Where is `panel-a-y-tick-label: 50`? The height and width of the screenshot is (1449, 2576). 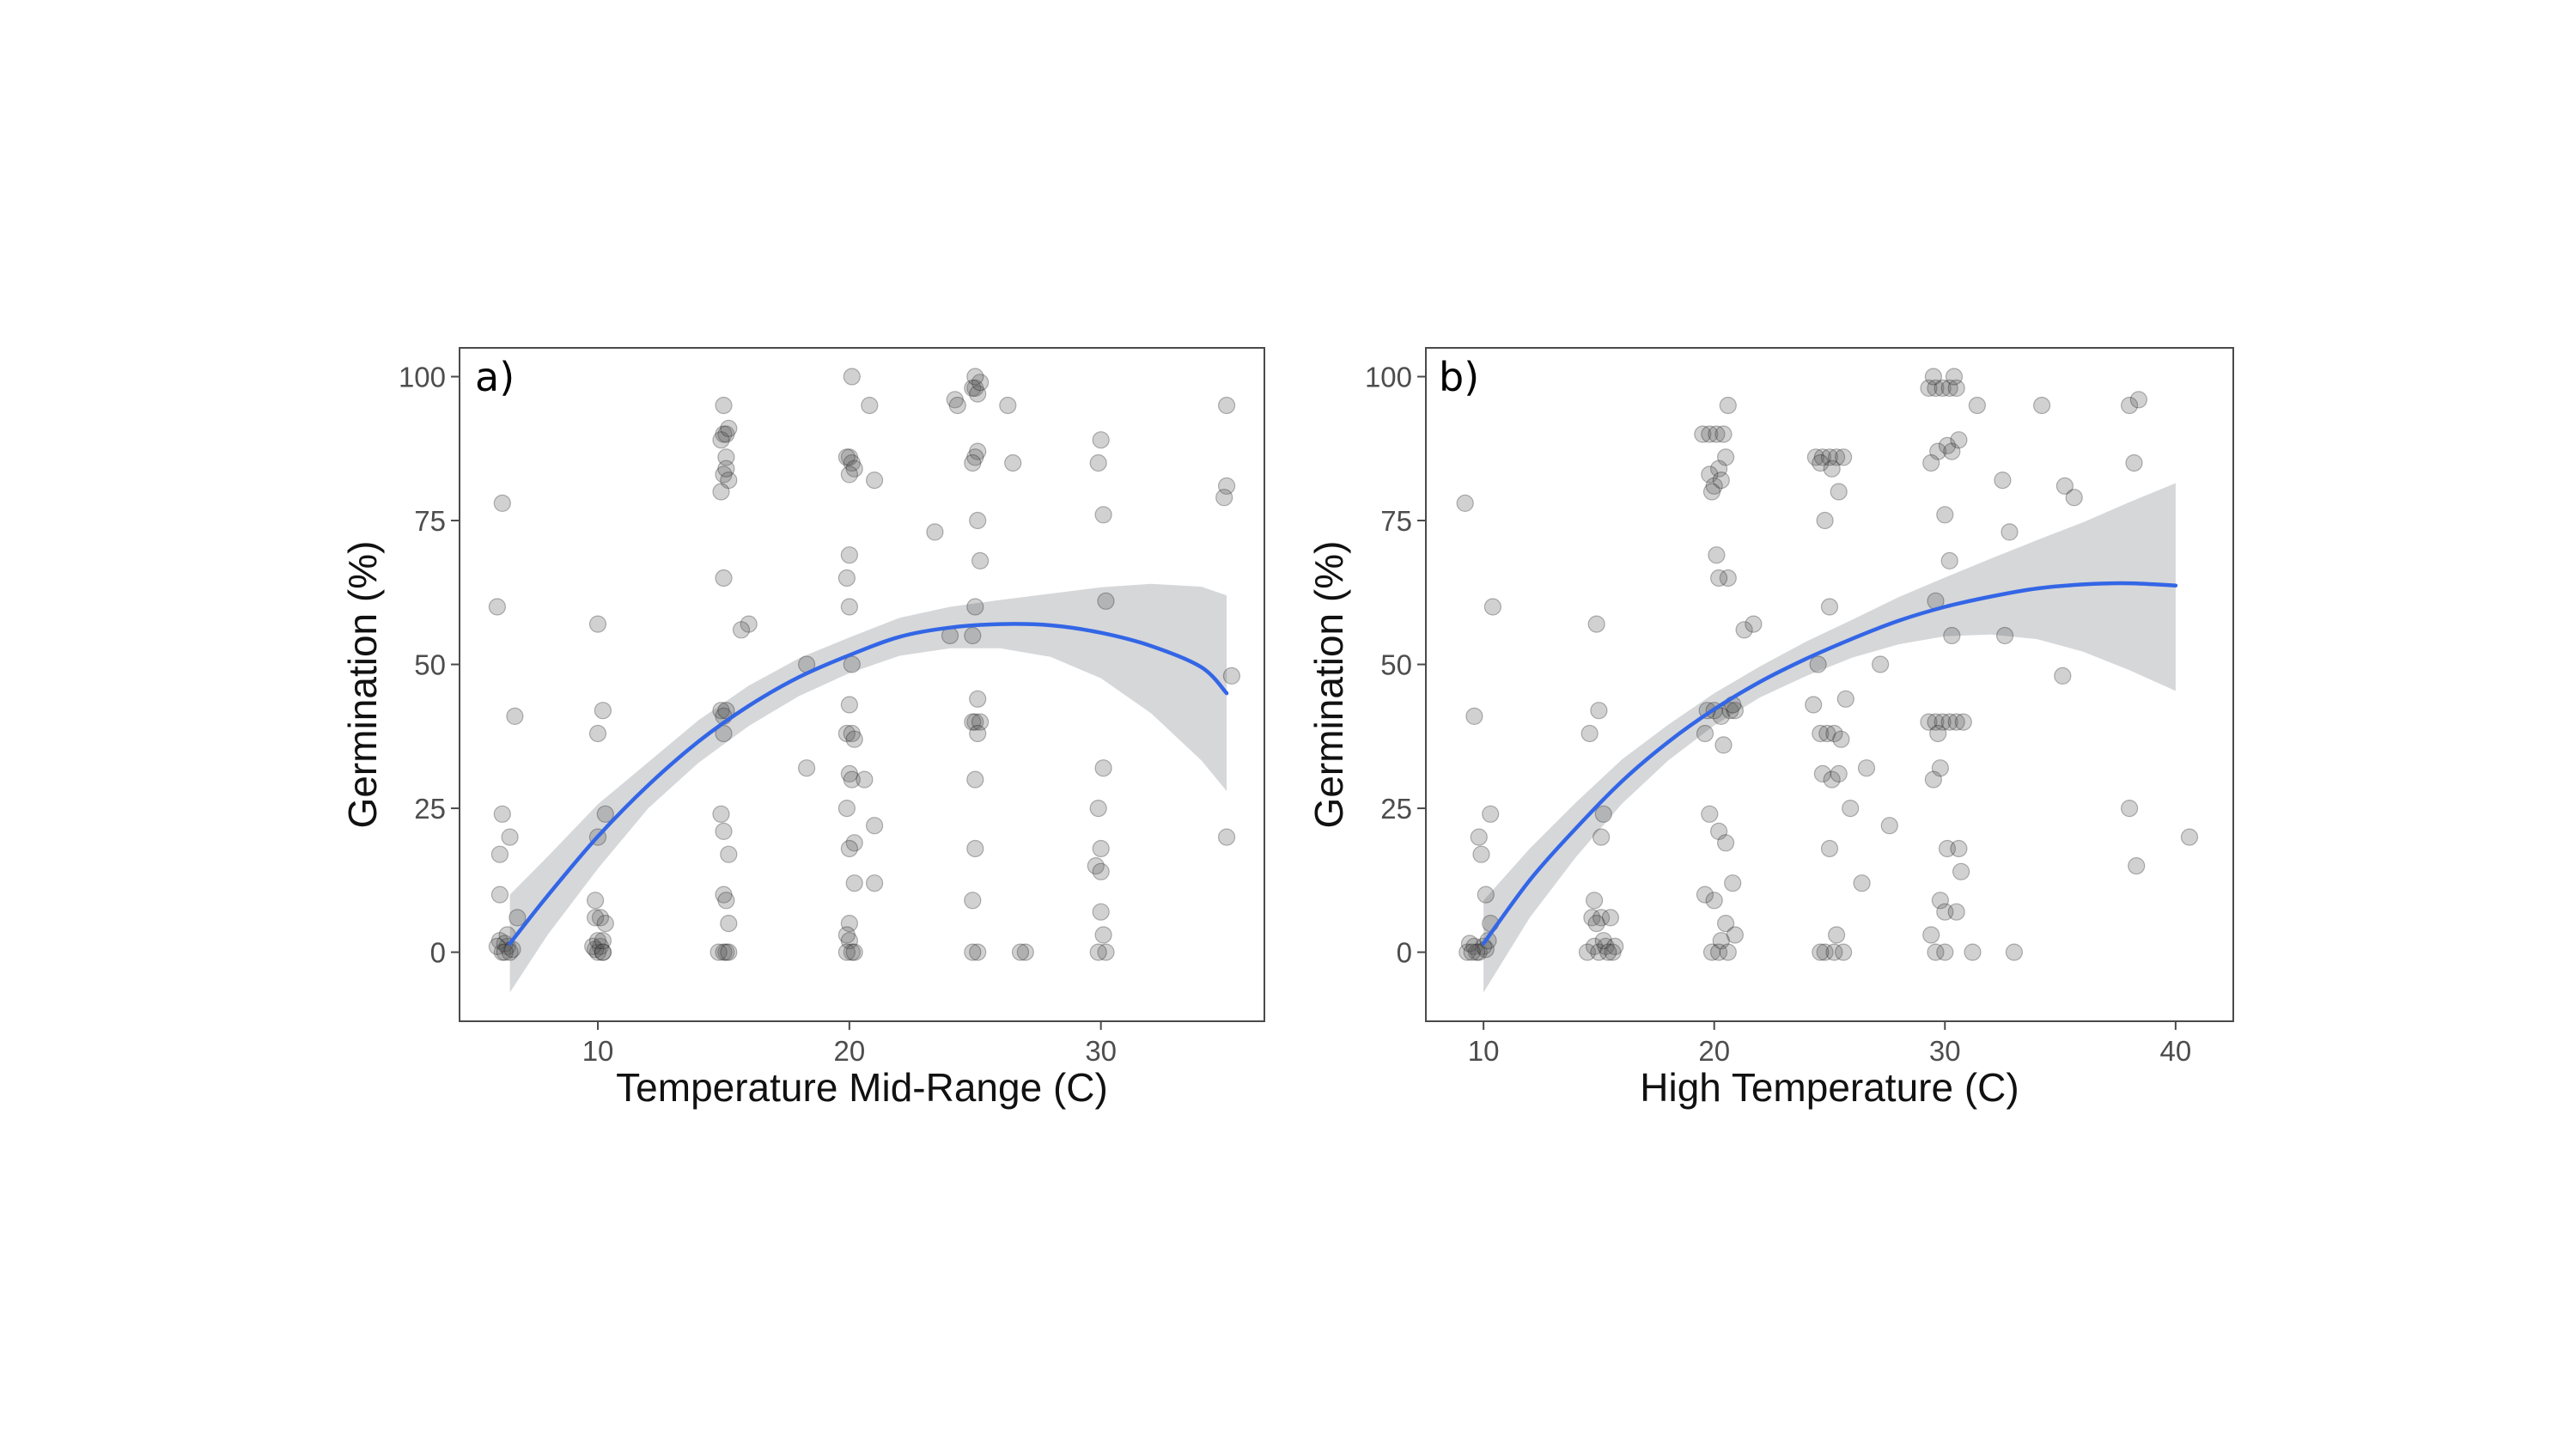
panel-a-y-tick-label: 50 is located at coordinates (430, 665).